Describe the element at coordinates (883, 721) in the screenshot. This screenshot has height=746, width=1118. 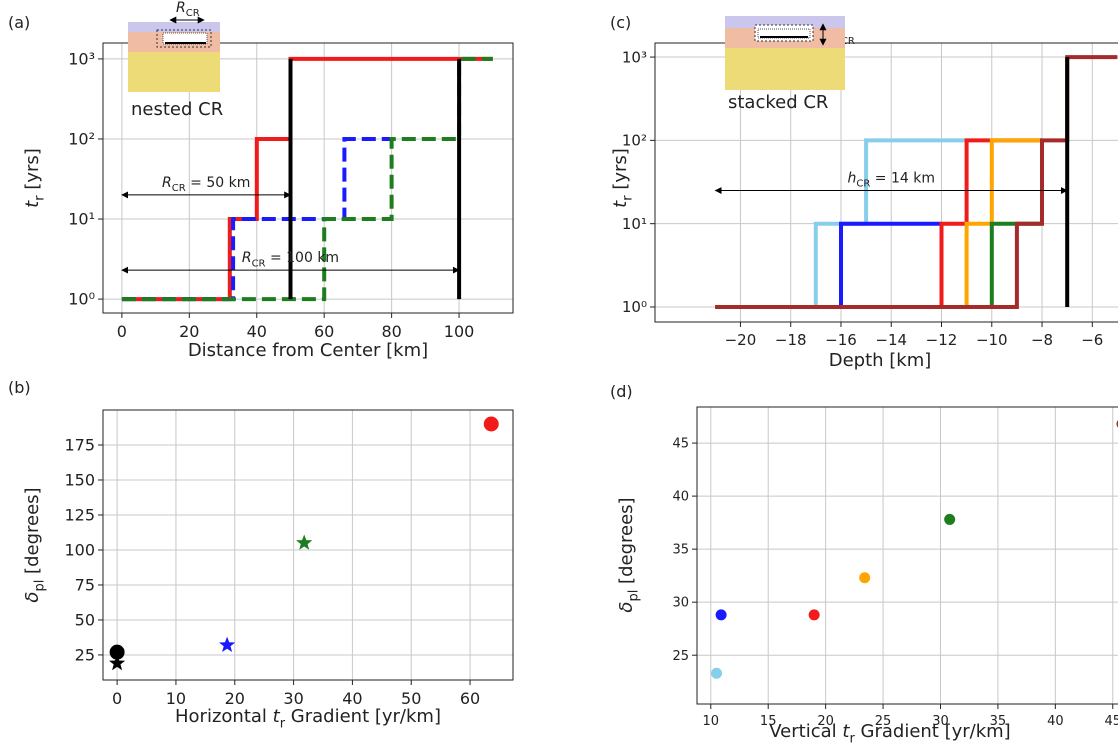
I see `x-tick-label: 25` at that location.